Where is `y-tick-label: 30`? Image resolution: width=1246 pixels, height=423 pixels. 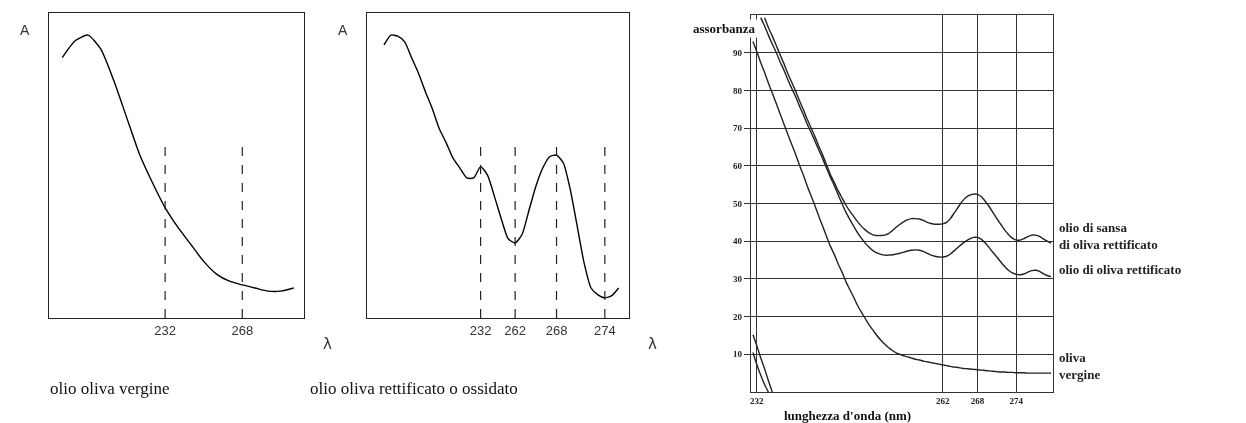
y-tick-label: 30 is located at coordinates (737, 279).